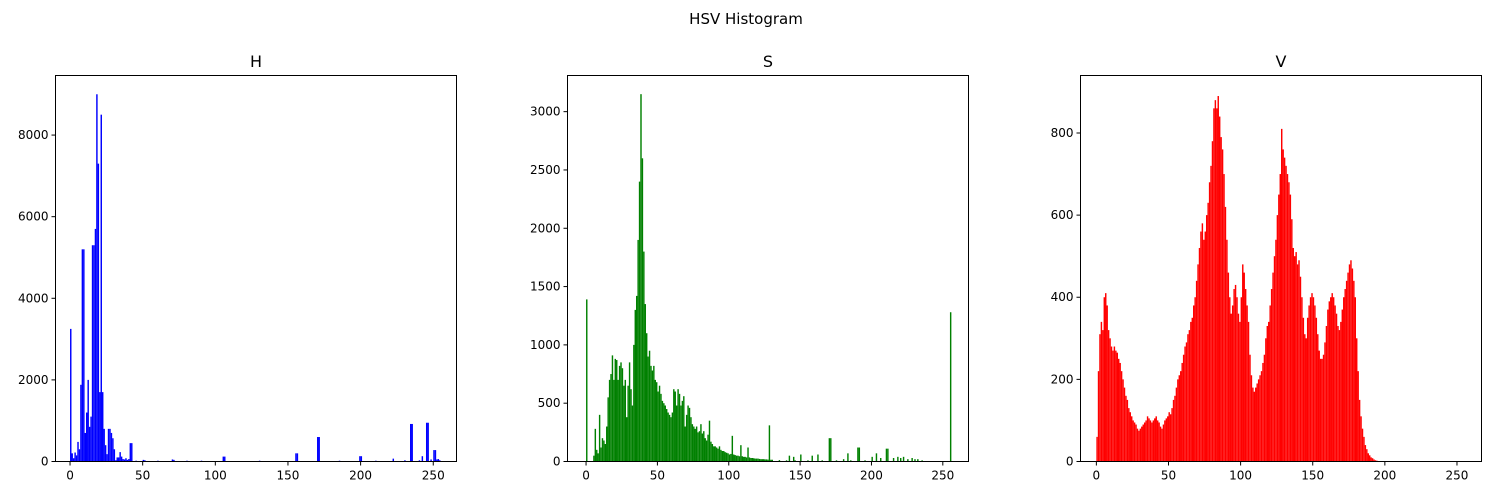 The image size is (1492, 495). What do you see at coordinates (33, 380) in the screenshot?
I see `y-tick-label: 2000` at bounding box center [33, 380].